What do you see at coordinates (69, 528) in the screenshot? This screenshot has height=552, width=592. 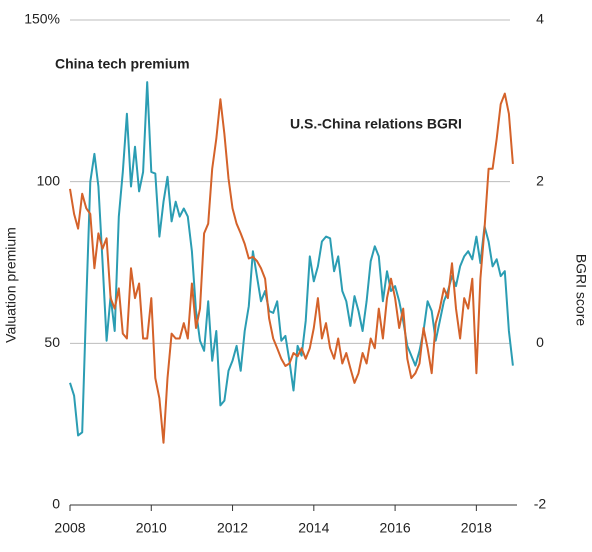 I see `x-tick-label: 2008` at bounding box center [69, 528].